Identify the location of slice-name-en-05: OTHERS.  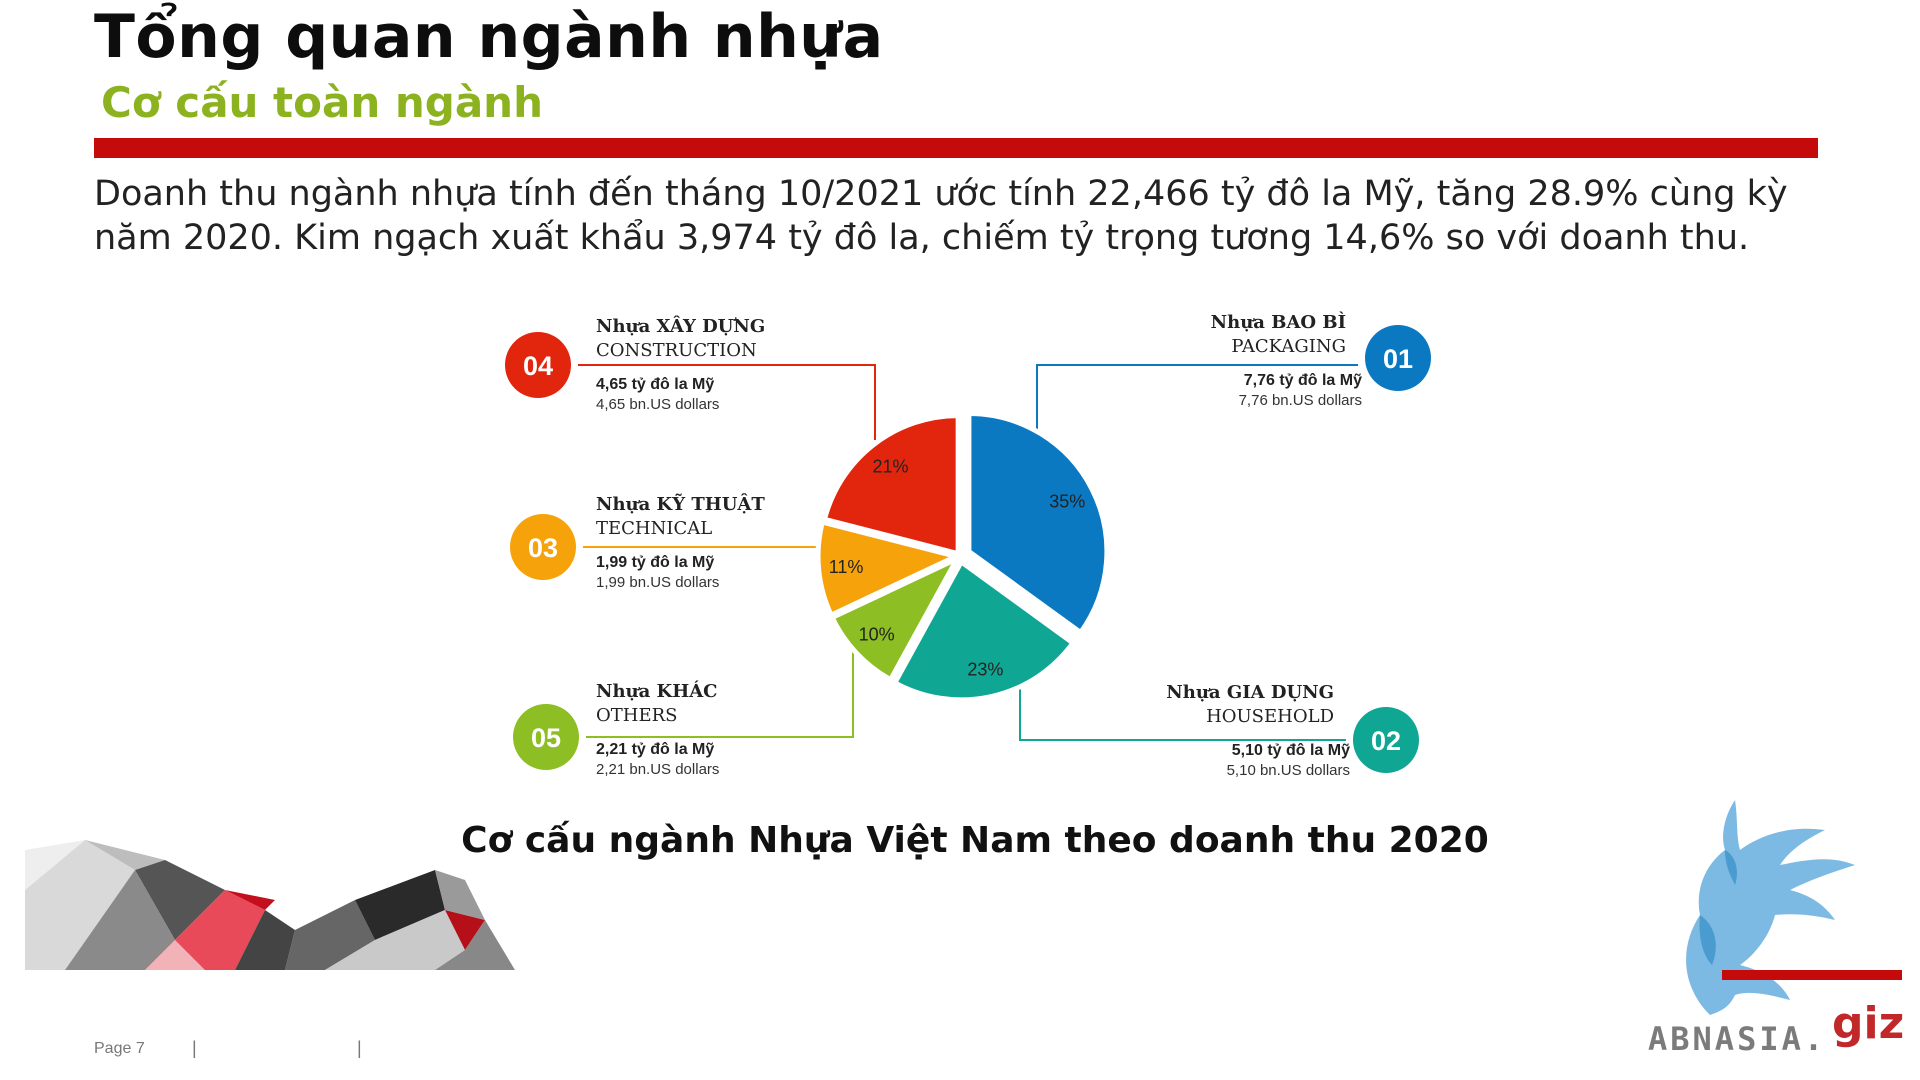
(636, 715).